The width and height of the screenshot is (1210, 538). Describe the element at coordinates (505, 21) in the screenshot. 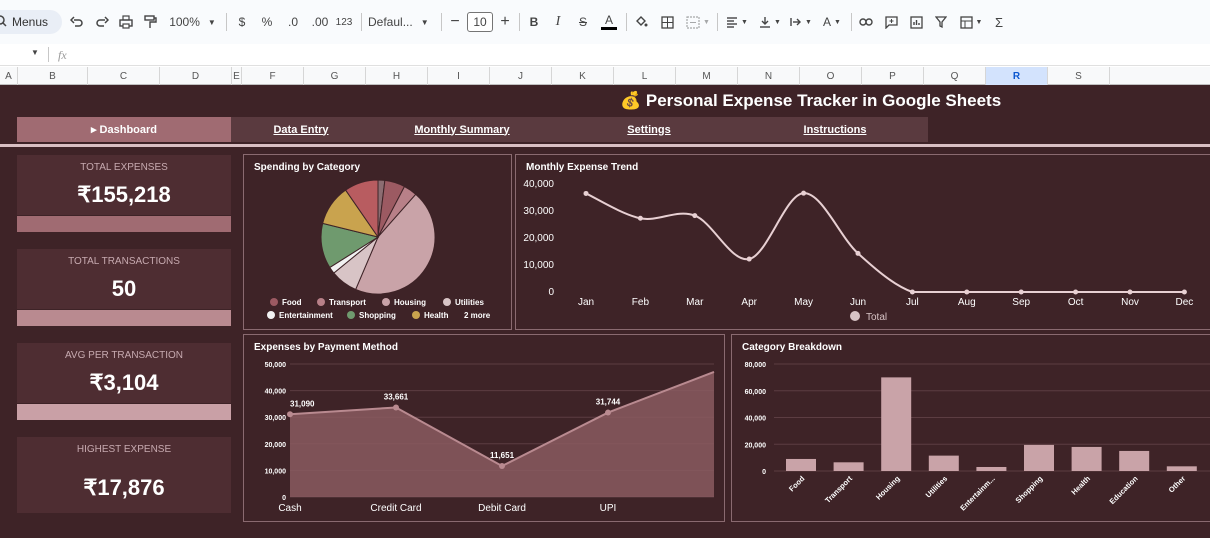

I see `increase-font-size-icon: +` at that location.